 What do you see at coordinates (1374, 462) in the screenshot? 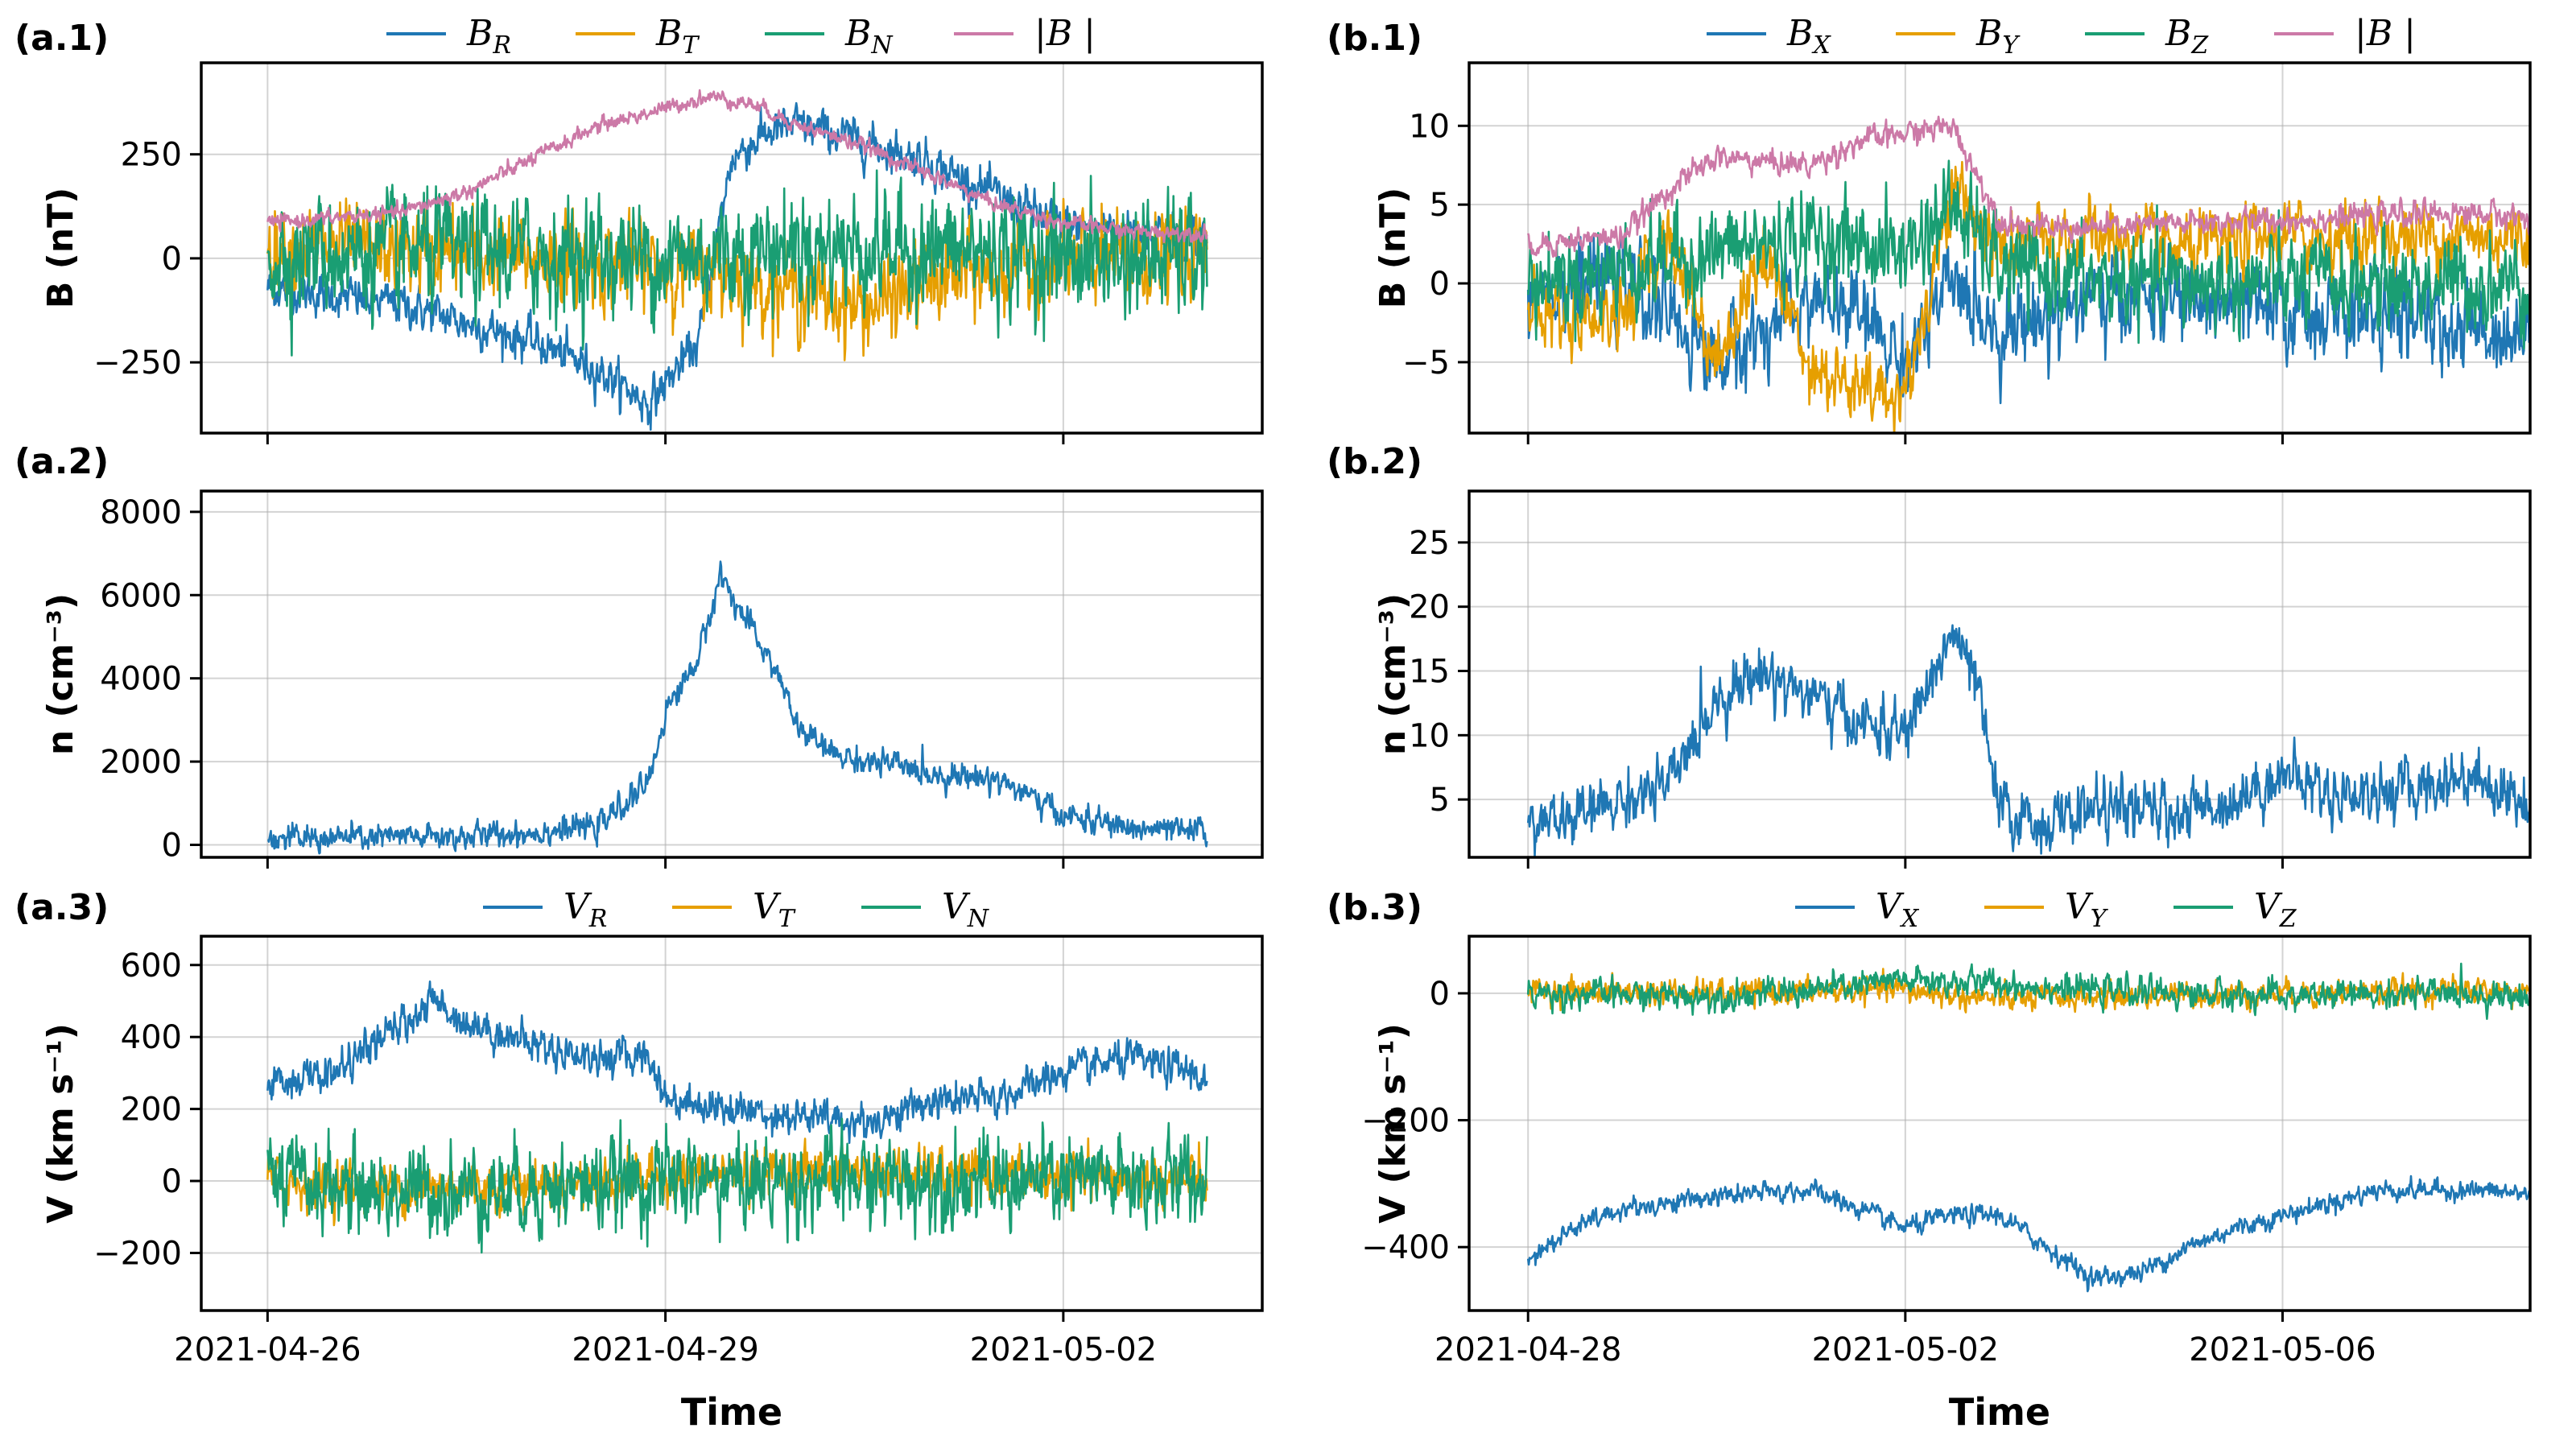
I see `panel-label: (b.2)` at bounding box center [1374, 462].